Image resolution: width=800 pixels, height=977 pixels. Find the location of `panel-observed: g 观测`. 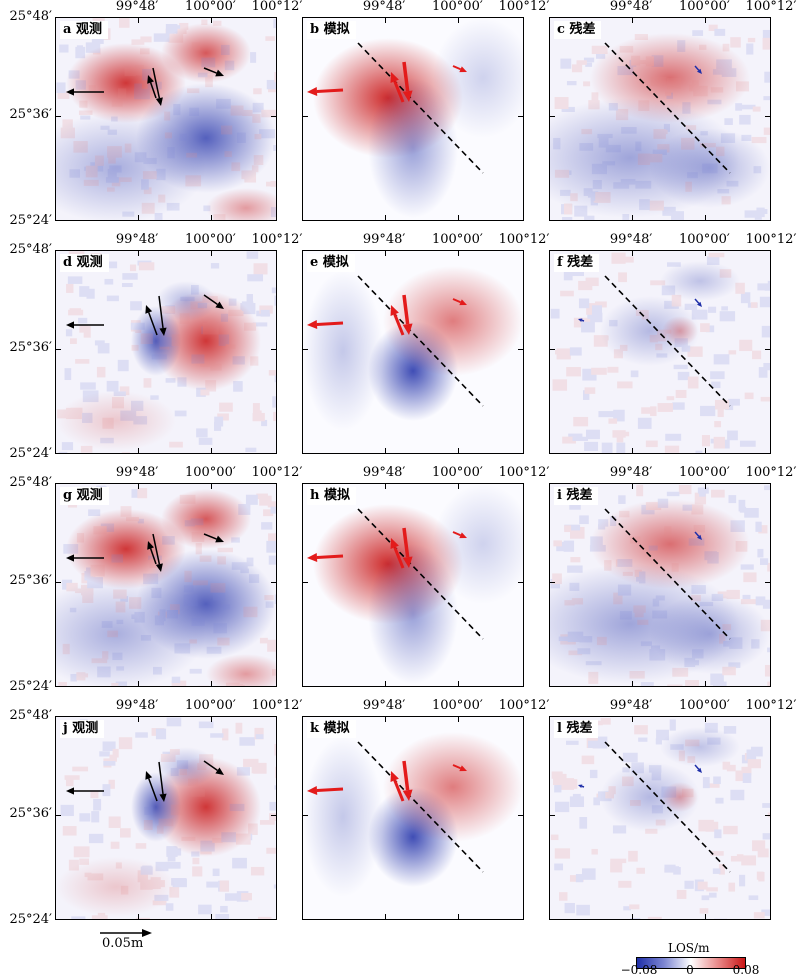

panel-observed: g 观测 is located at coordinates (166, 585).